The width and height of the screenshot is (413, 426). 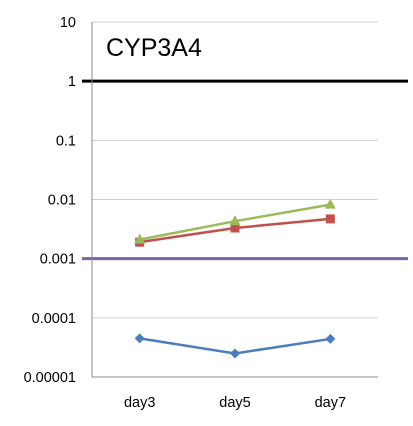 I want to click on y-tick-label: 1, so click(x=72, y=82).